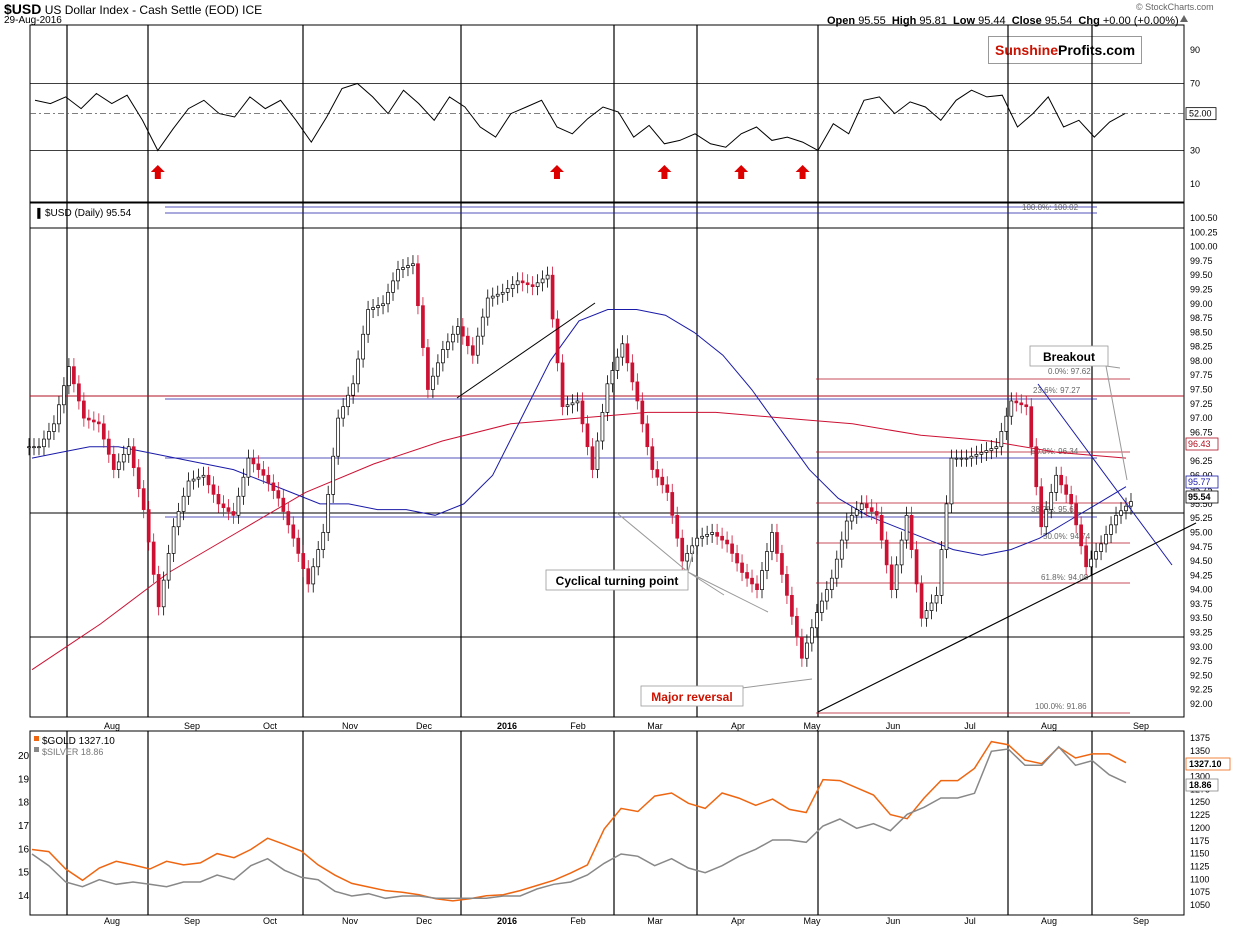 The height and width of the screenshot is (928, 1240). Describe the element at coordinates (692, 562) in the screenshot. I see `cyclical-pointer` at that location.